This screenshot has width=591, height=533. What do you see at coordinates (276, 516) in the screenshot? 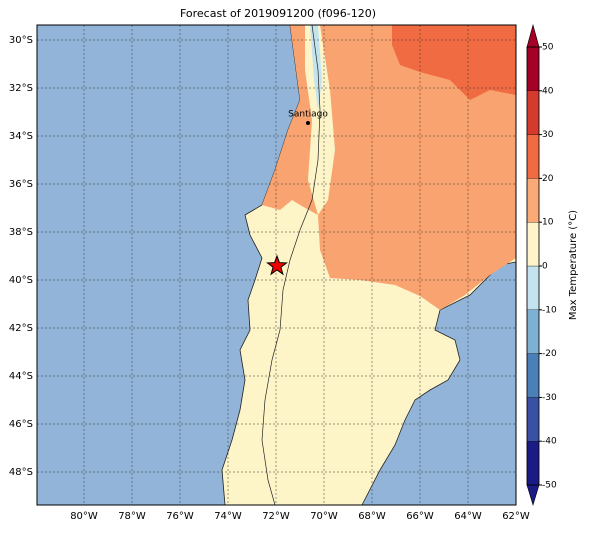
I see `lon-label: 72°W` at bounding box center [276, 516].